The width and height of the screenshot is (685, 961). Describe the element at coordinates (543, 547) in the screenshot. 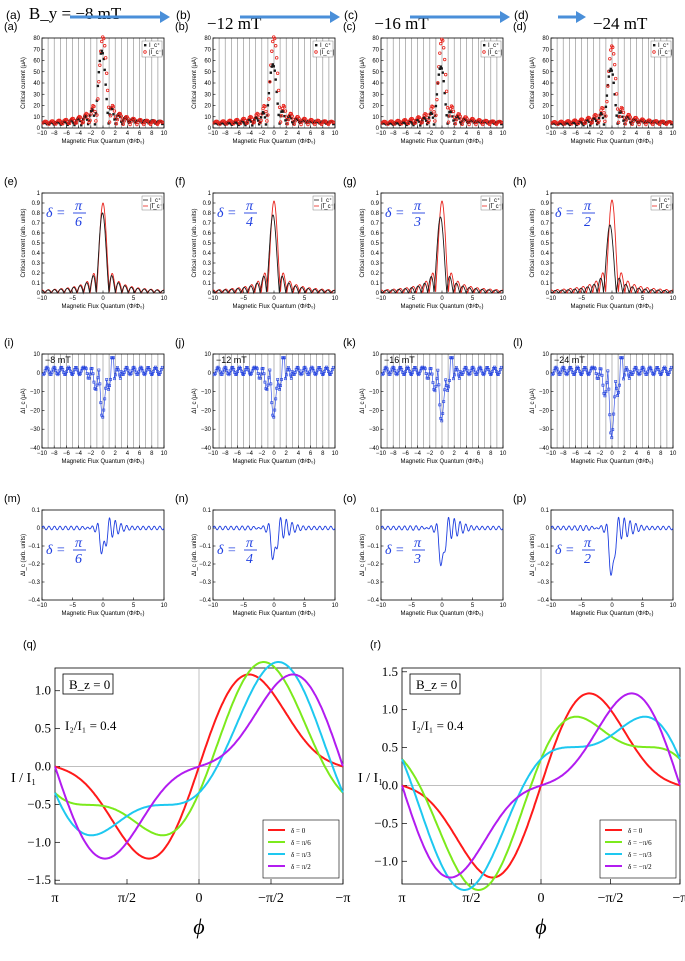

I see `y-tick-label: −0.1` at that location.